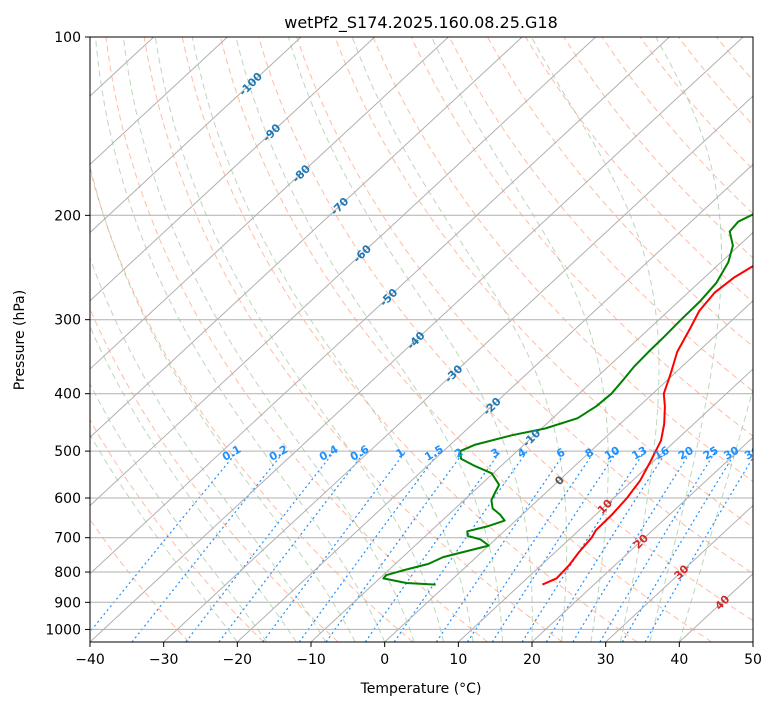  What do you see at coordinates (63, 630) in the screenshot?
I see `y-tick-label: 1000` at bounding box center [63, 630].